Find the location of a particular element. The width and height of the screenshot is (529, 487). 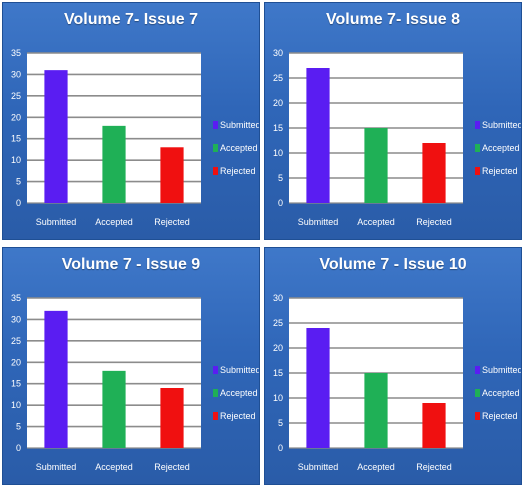

chart-plot: 0 5 10 15 20 25 30 Submitted Accepted Rejected is located at coordinates (368, 382).